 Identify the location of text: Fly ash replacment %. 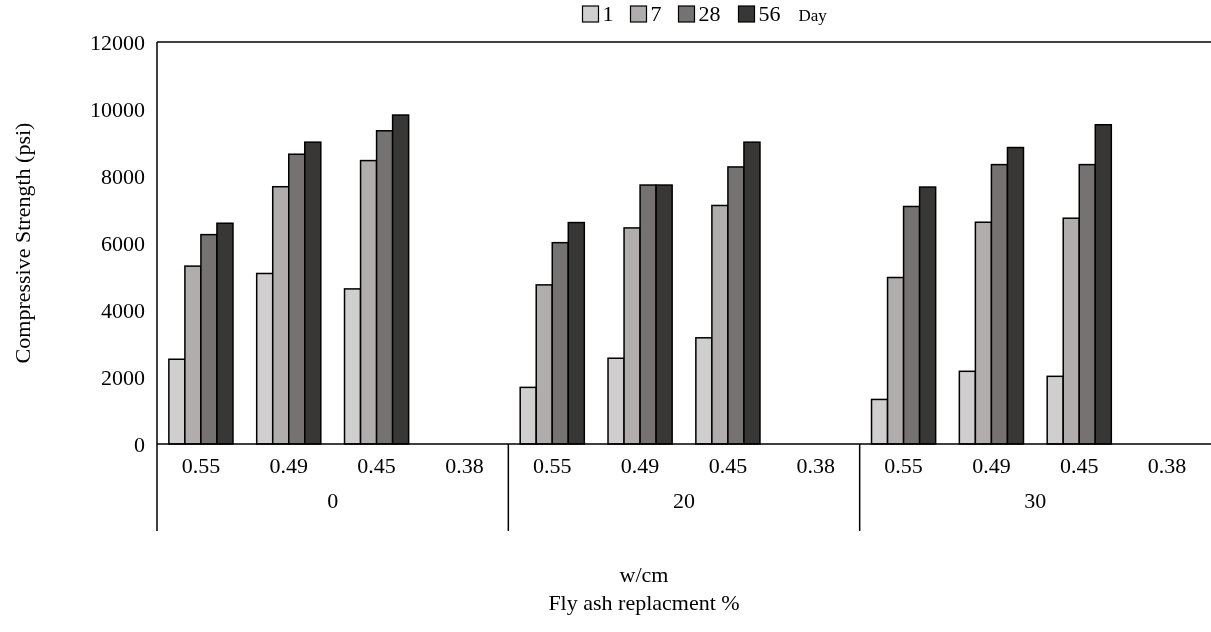
(644, 602).